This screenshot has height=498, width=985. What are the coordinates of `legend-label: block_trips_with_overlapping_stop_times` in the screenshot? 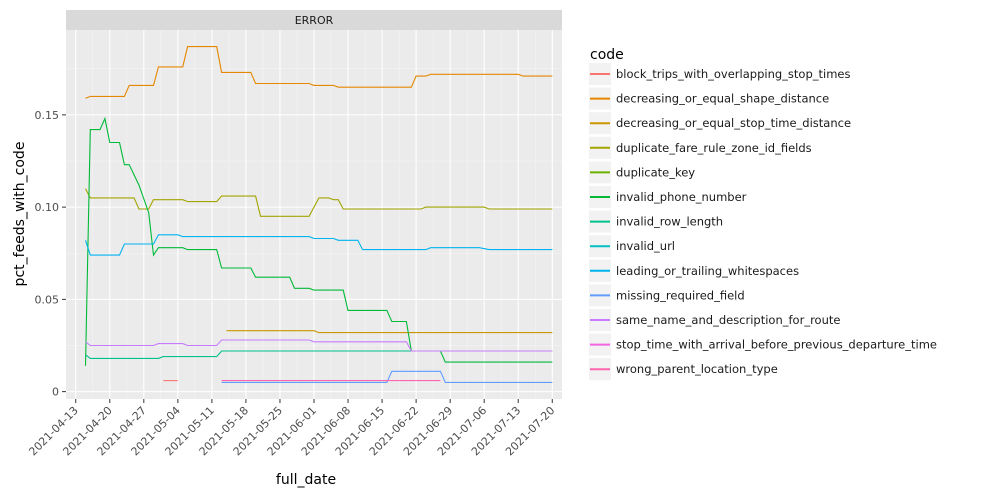 It's located at (733, 74).